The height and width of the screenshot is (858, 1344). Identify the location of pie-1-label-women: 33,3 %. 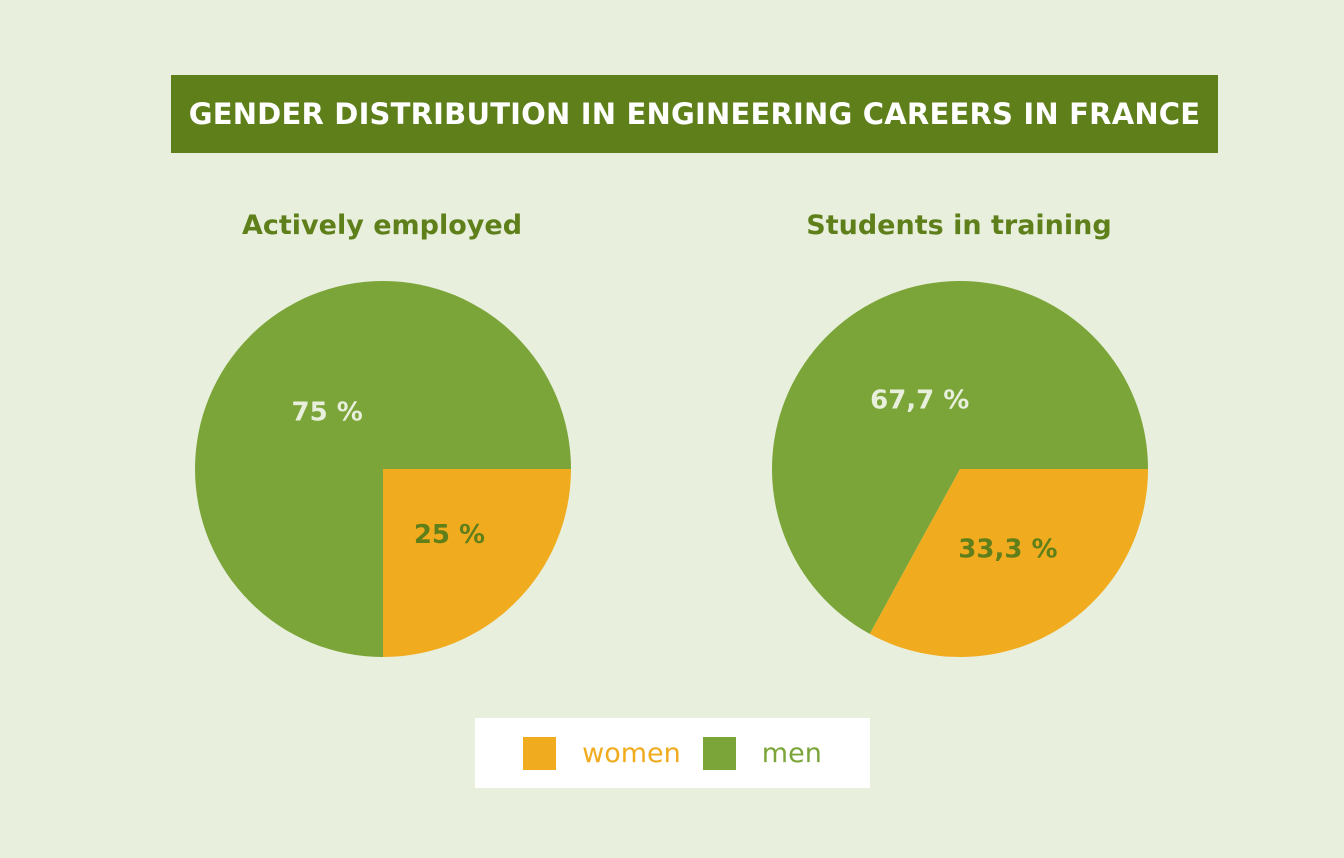
(1007, 549).